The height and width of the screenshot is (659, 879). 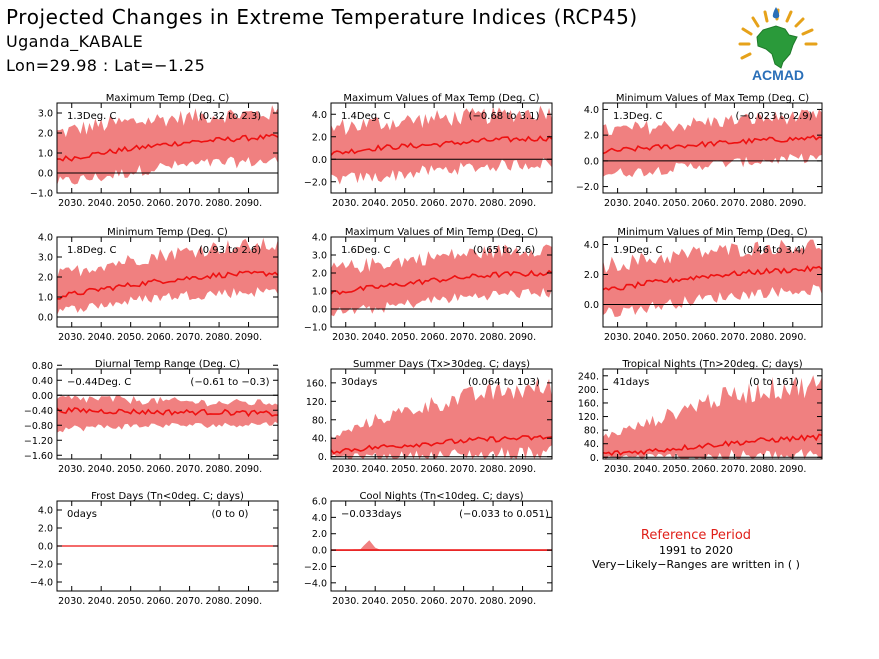 What do you see at coordinates (696, 564) in the screenshot?
I see `reference-note: Very−Likely−Ranges are written in ( )` at bounding box center [696, 564].